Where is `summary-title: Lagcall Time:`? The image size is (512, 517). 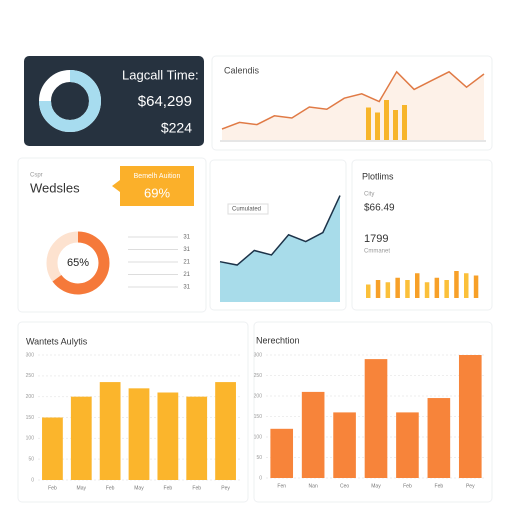 summary-title: Lagcall Time: is located at coordinates (160, 74).